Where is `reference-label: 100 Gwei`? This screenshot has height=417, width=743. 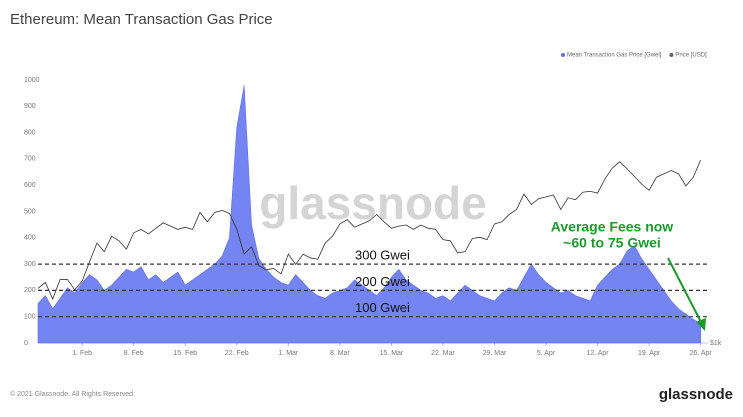 reference-label: 100 Gwei is located at coordinates (382, 307).